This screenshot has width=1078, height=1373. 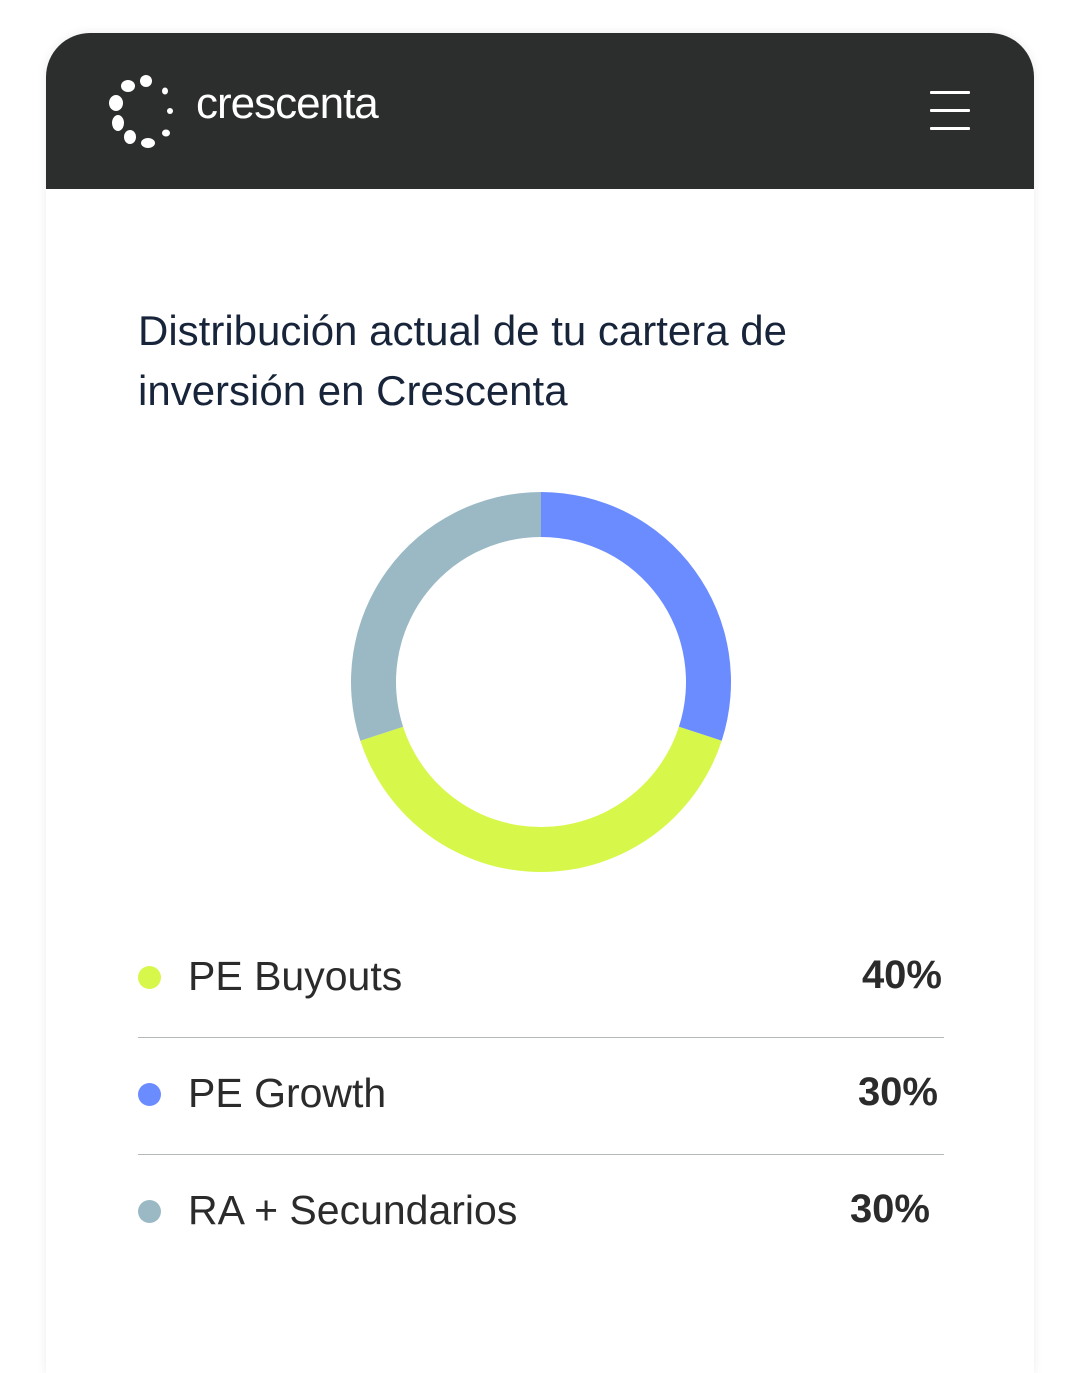 I want to click on portfolio-donut-chart, so click(x=541, y=682).